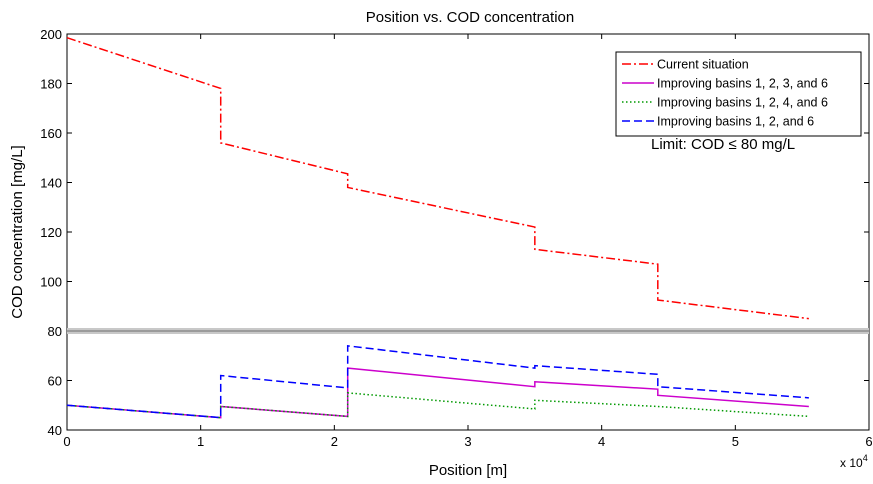 The width and height of the screenshot is (873, 484). Describe the element at coordinates (200, 441) in the screenshot. I see `x-tick-label: 1` at that location.